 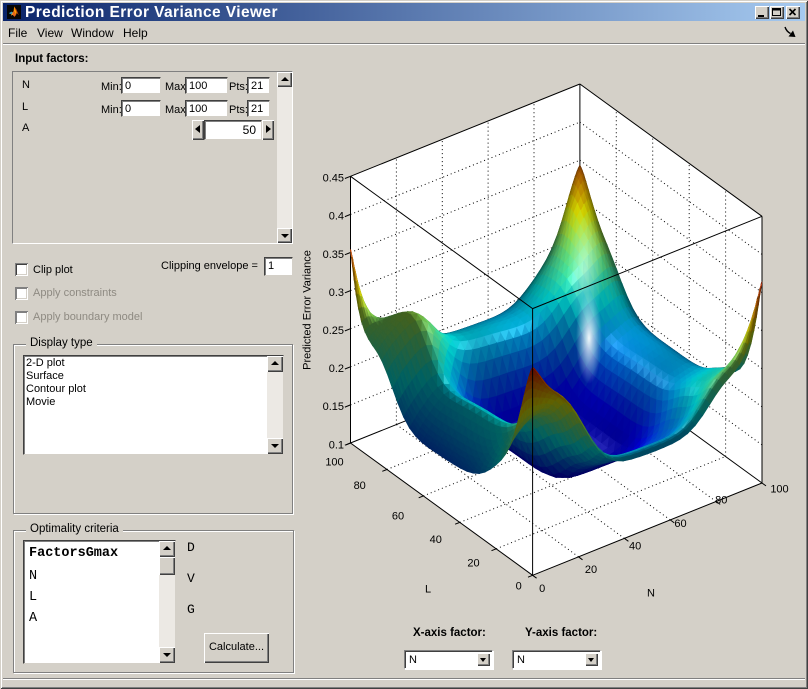 I want to click on svg-text: 0.45, so click(x=333, y=179).